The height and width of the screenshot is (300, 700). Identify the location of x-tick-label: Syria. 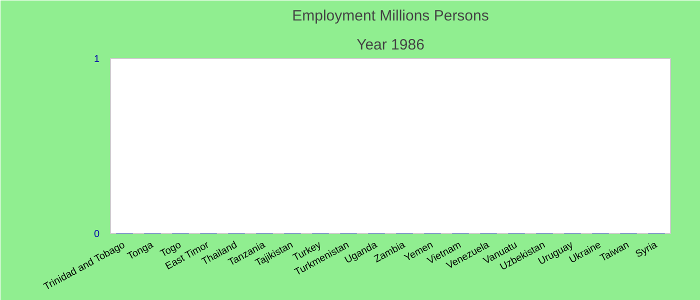
(647, 249).